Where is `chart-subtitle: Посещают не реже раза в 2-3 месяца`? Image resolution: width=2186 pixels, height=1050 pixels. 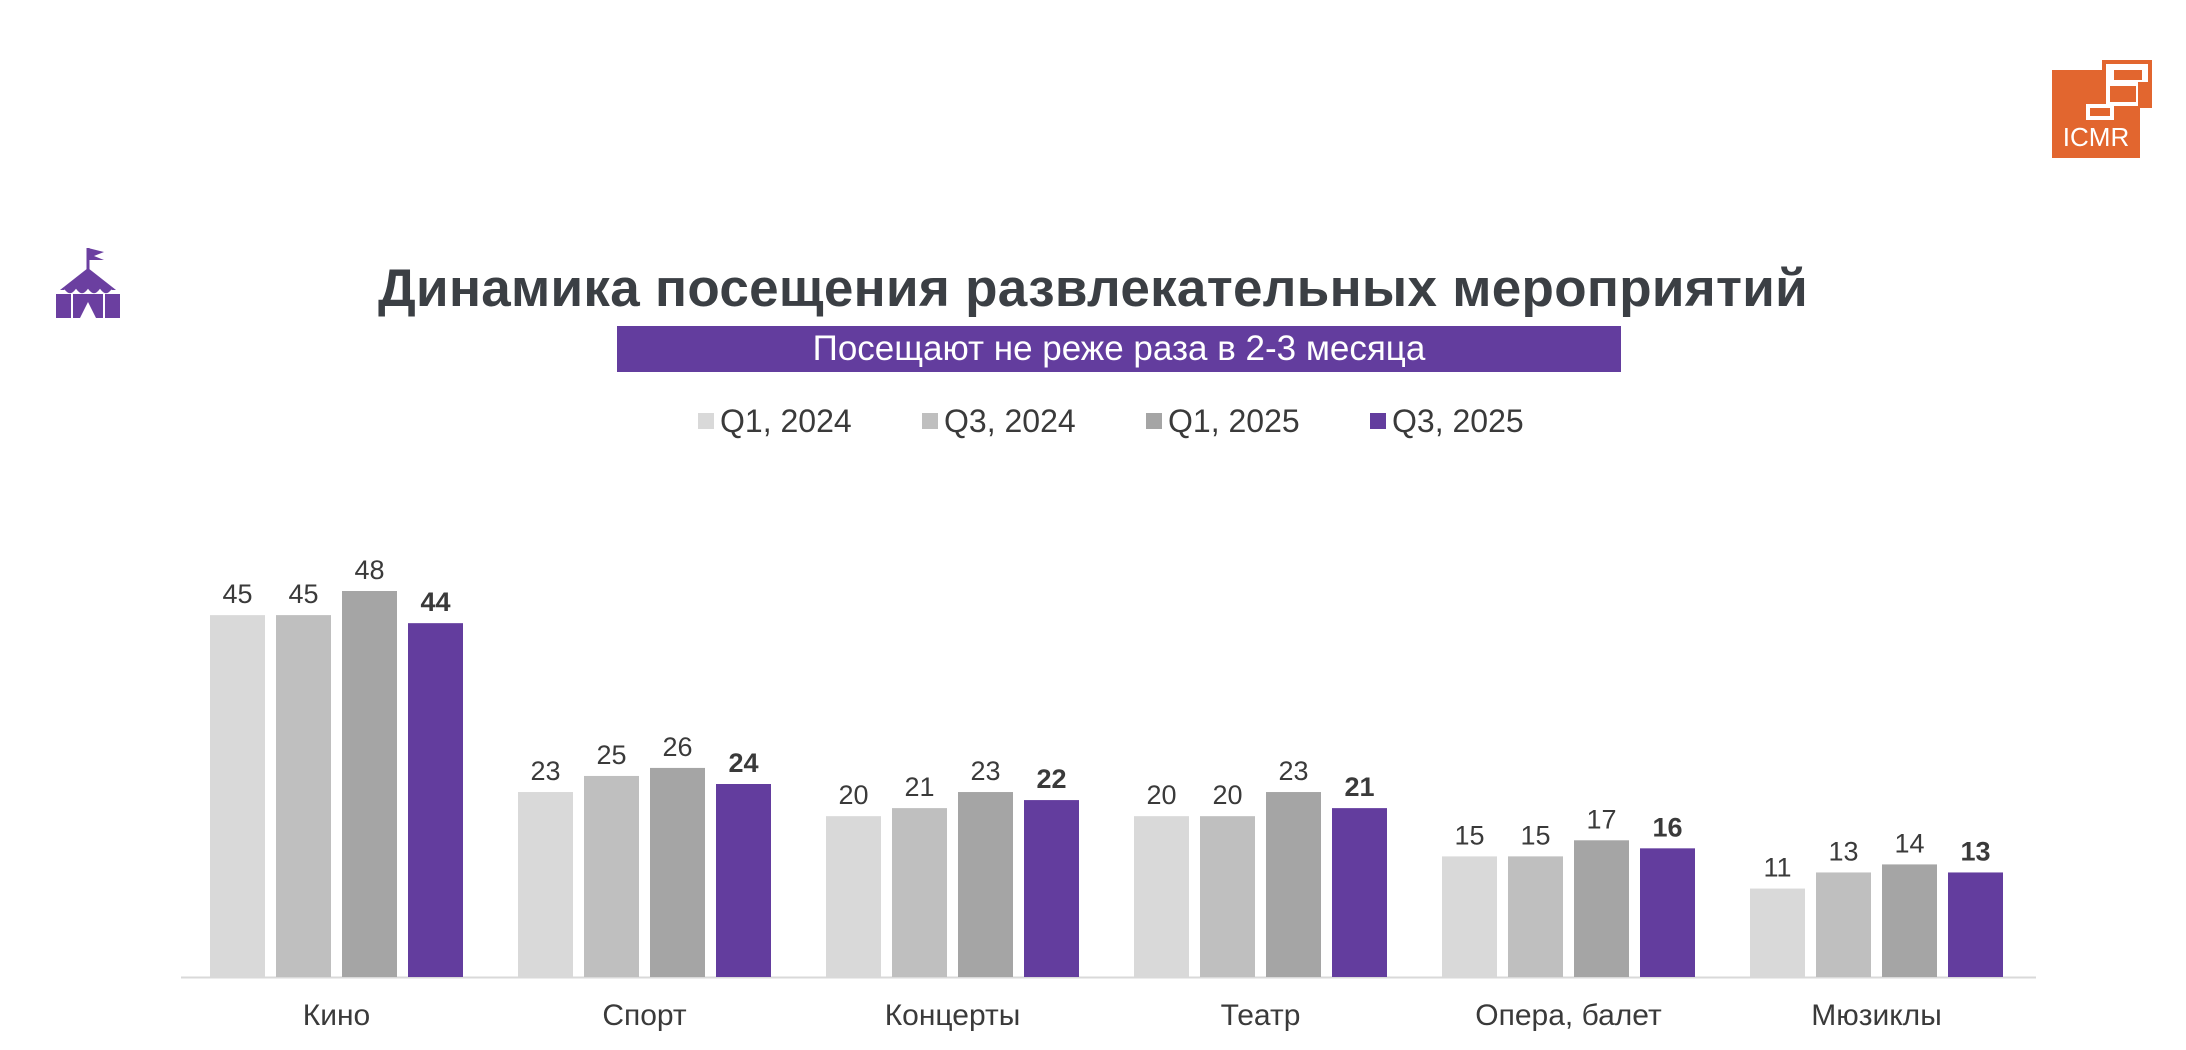
chart-subtitle: Посещают не реже раза в 2-3 месяца is located at coordinates (1119, 349).